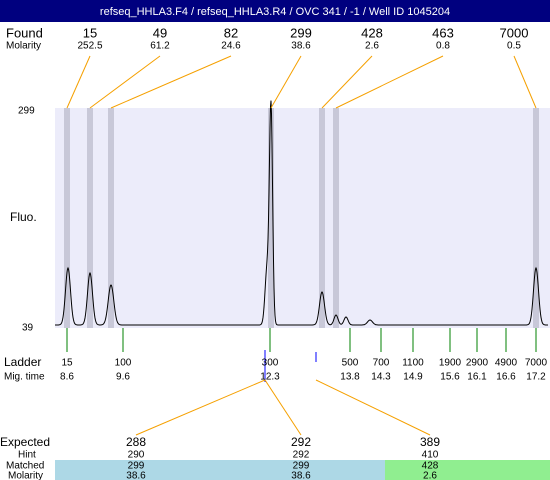 This screenshot has width=550, height=480. I want to click on ladder-size: 300, so click(270, 363).